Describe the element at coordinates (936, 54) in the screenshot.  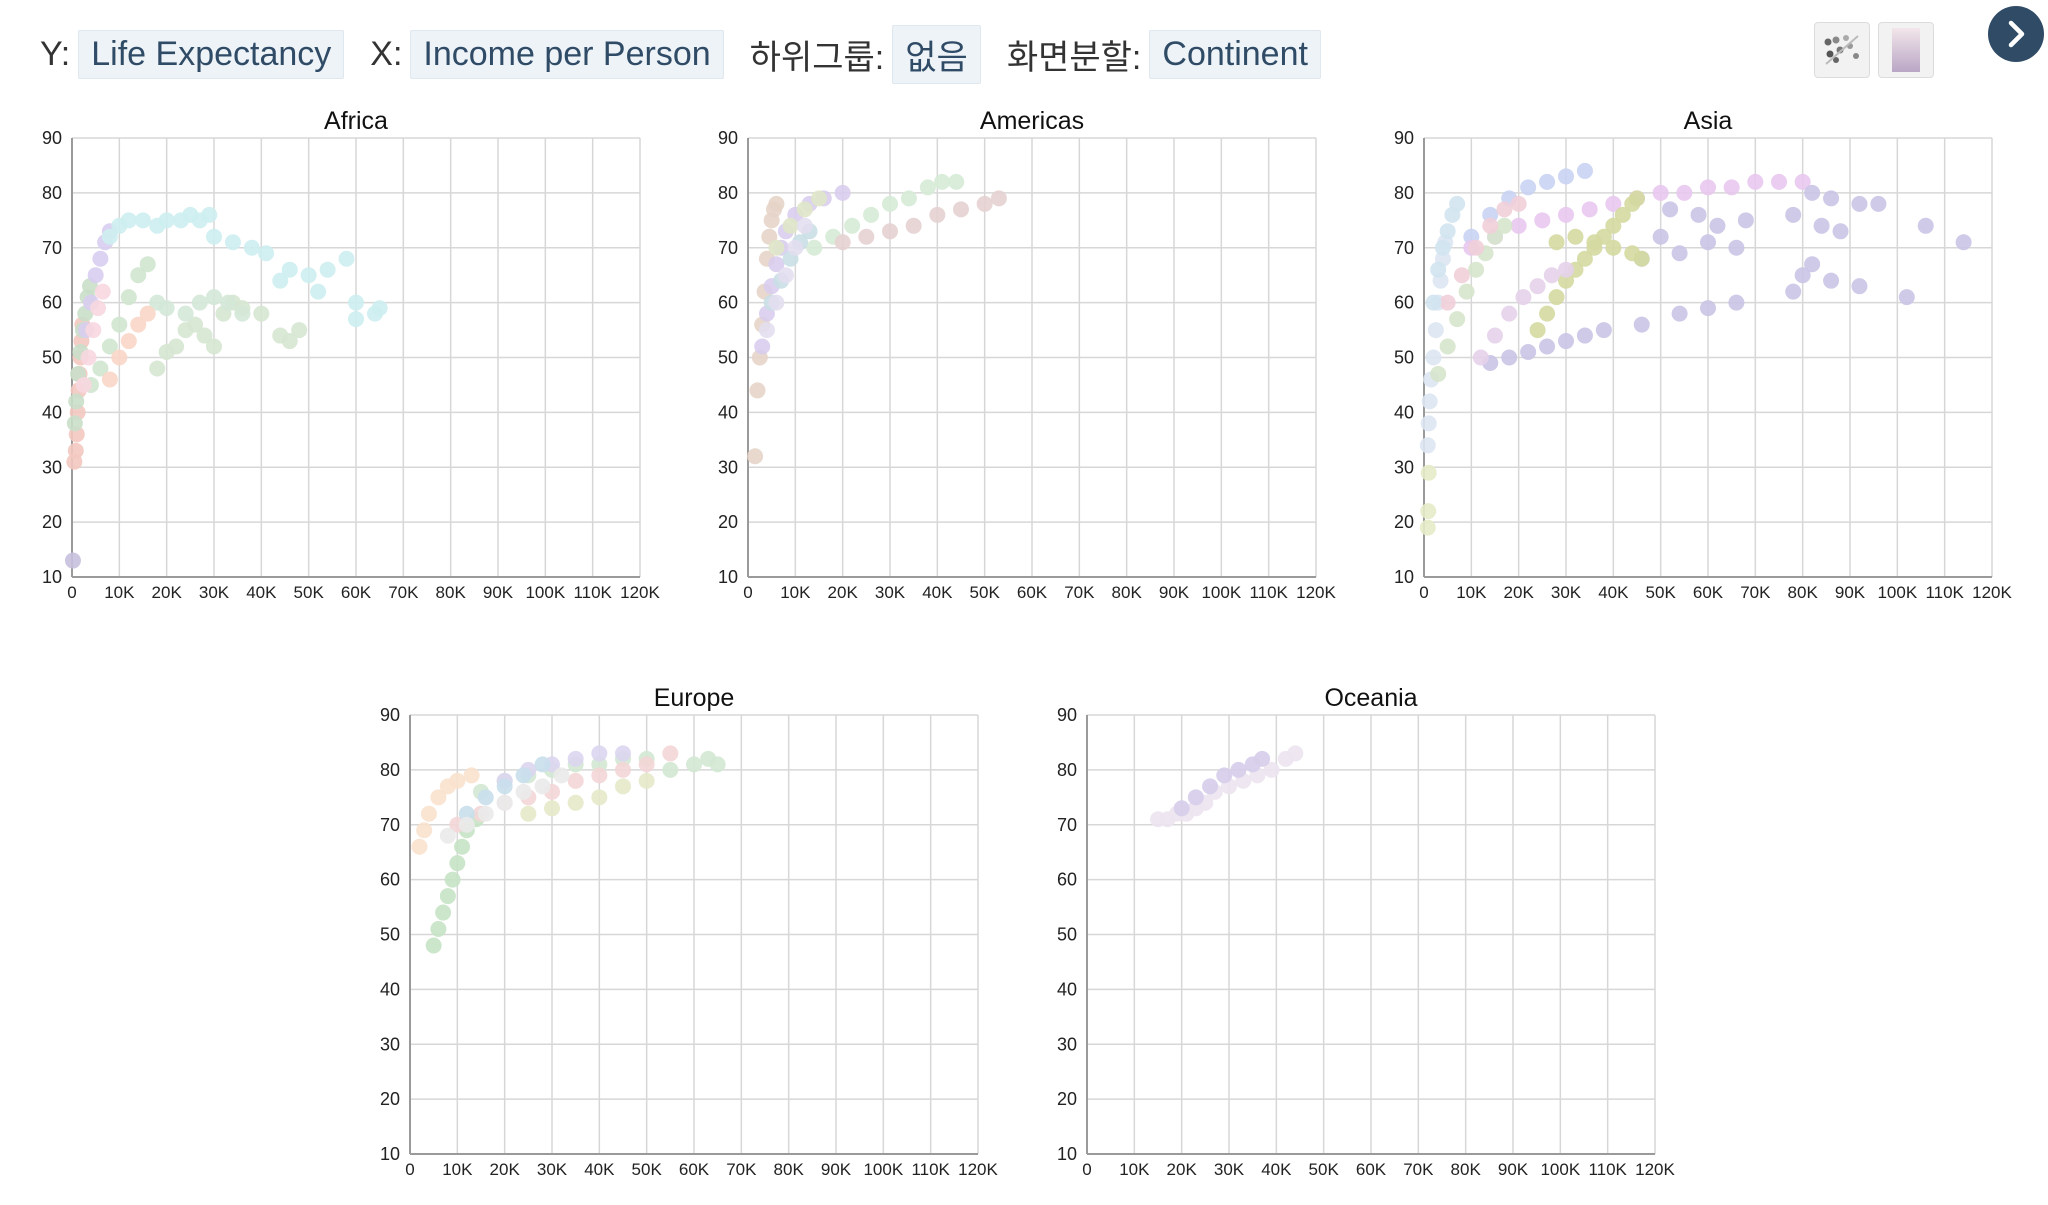
I see `subgroup-selector: 없음` at that location.